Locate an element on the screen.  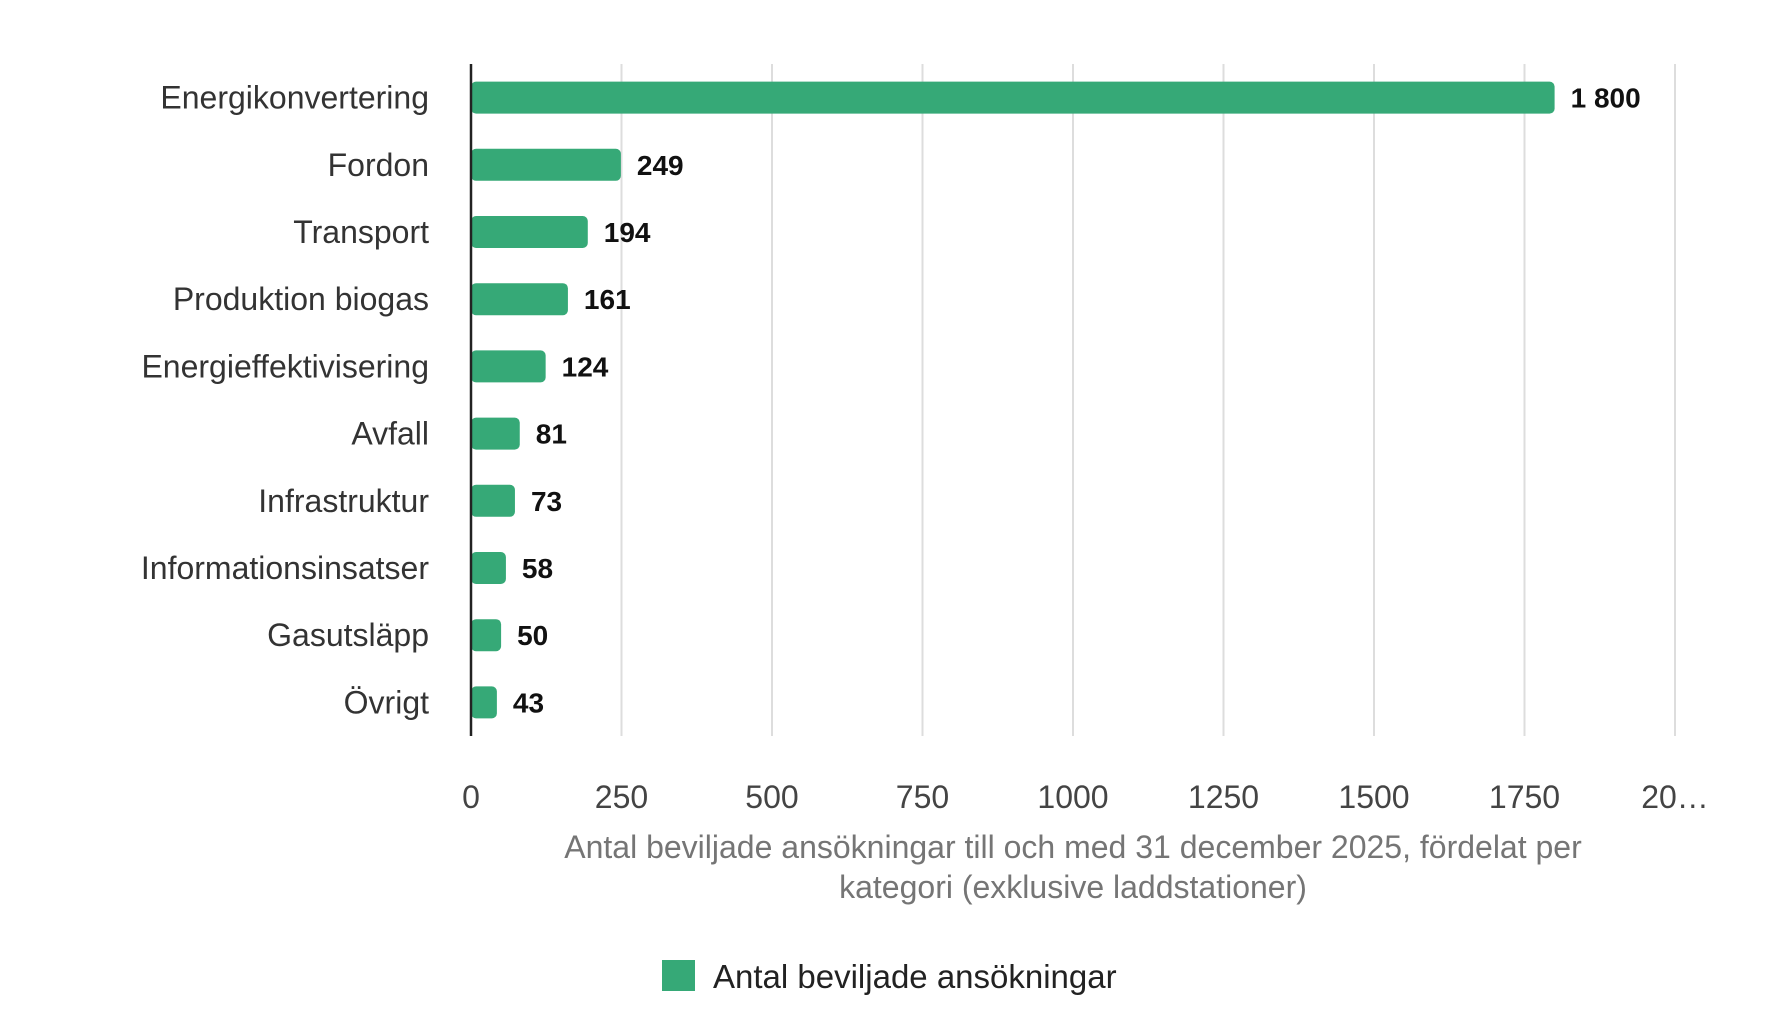
category-label-6: Infrastruktur is located at coordinates (343, 501).